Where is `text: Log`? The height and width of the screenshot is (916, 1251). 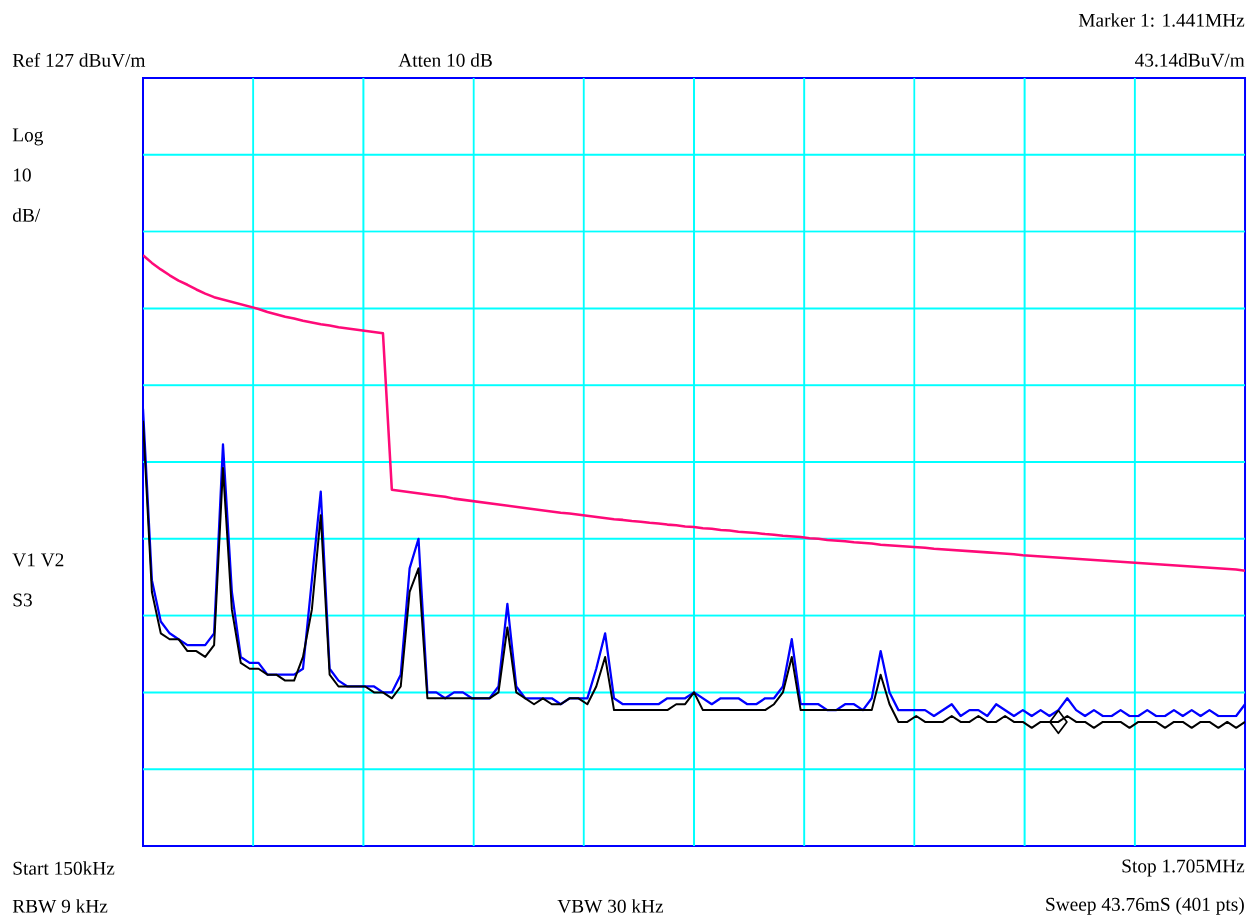
text: Log is located at coordinates (28, 137).